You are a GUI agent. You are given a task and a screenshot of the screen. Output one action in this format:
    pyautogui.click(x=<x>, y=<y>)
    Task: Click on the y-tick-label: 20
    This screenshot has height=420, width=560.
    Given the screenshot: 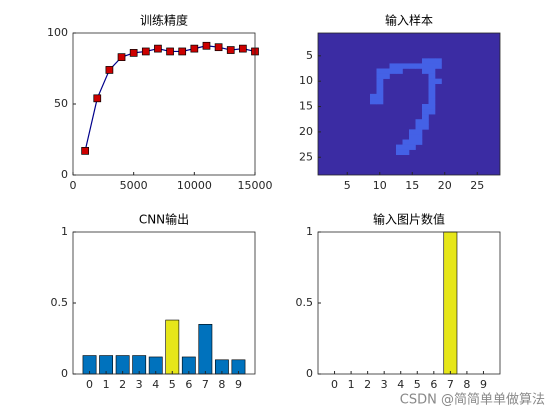 What is the action you would take?
    pyautogui.click(x=306, y=131)
    